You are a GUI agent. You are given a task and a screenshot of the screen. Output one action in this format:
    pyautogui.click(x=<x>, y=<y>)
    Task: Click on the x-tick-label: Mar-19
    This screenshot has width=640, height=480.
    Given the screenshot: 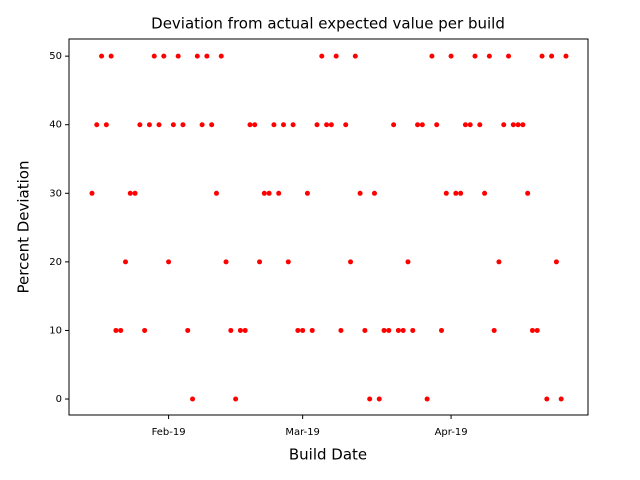 What is the action you would take?
    pyautogui.click(x=302, y=432)
    